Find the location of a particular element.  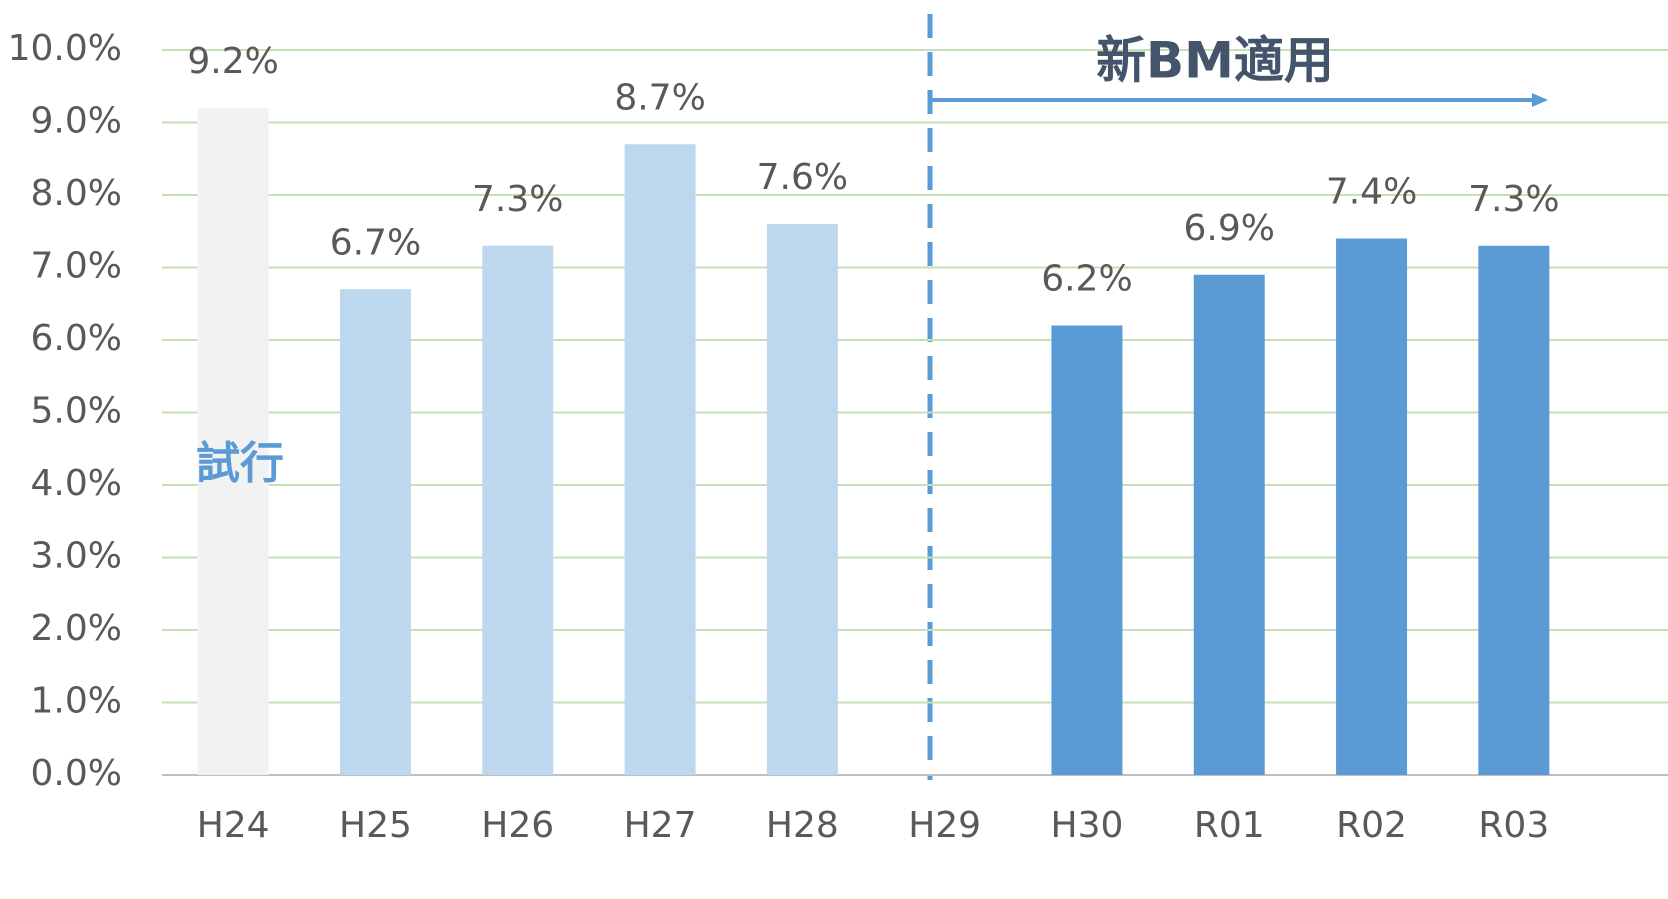

x-tick-label: H29 is located at coordinates (944, 825).